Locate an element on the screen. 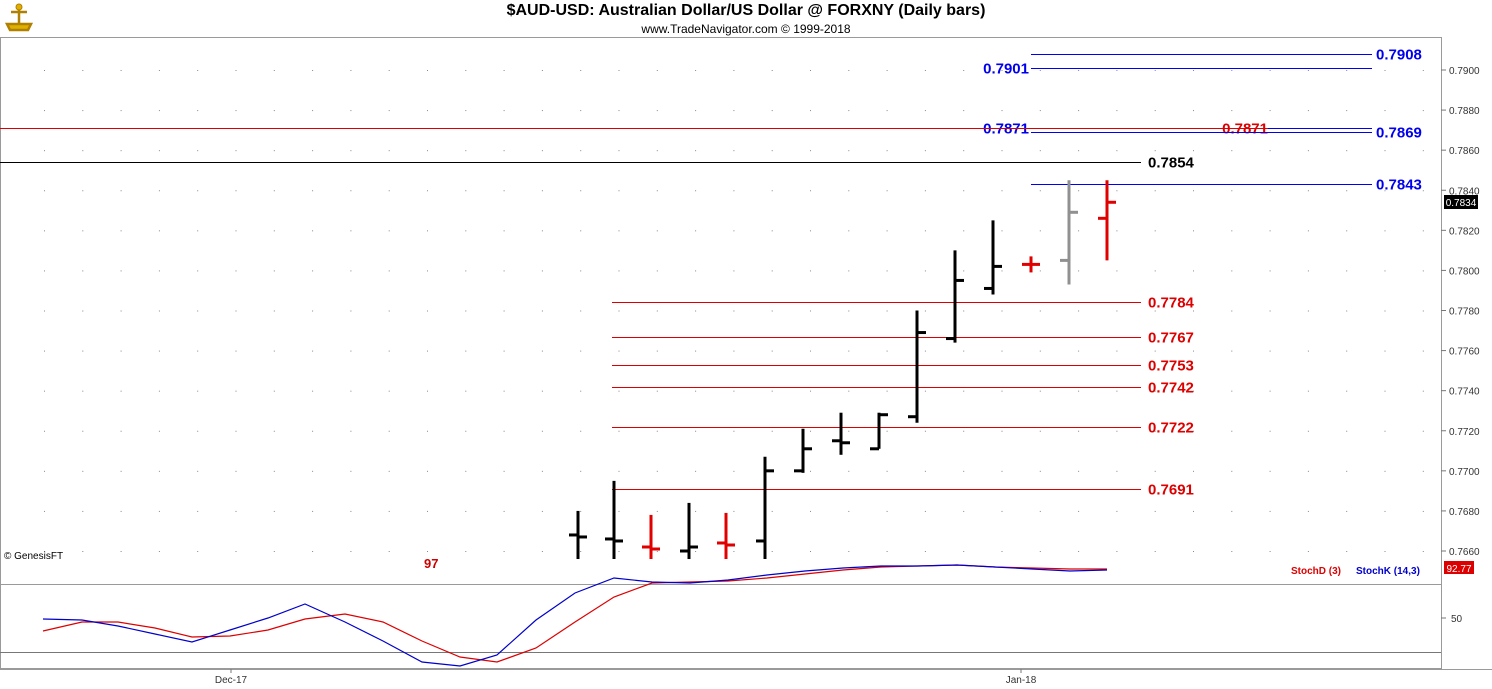  level-label: 0.7753 is located at coordinates (1171, 366).